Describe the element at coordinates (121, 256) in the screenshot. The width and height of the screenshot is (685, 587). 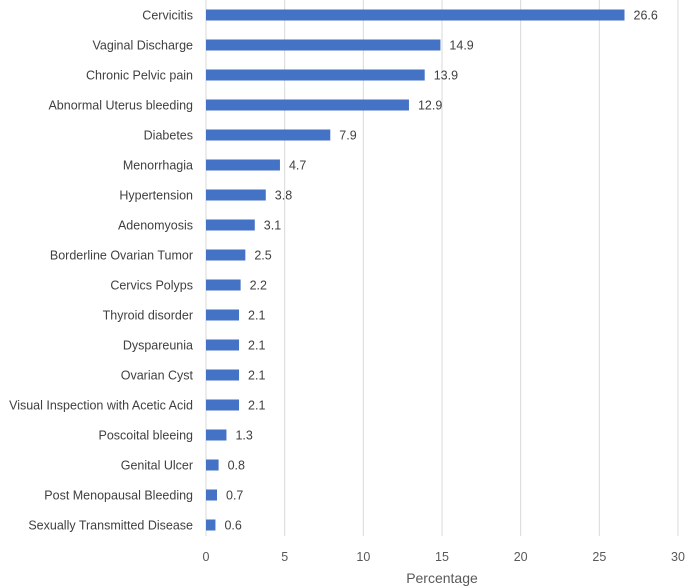
I see `category-label: Borderline Ovarian Tumor` at that location.